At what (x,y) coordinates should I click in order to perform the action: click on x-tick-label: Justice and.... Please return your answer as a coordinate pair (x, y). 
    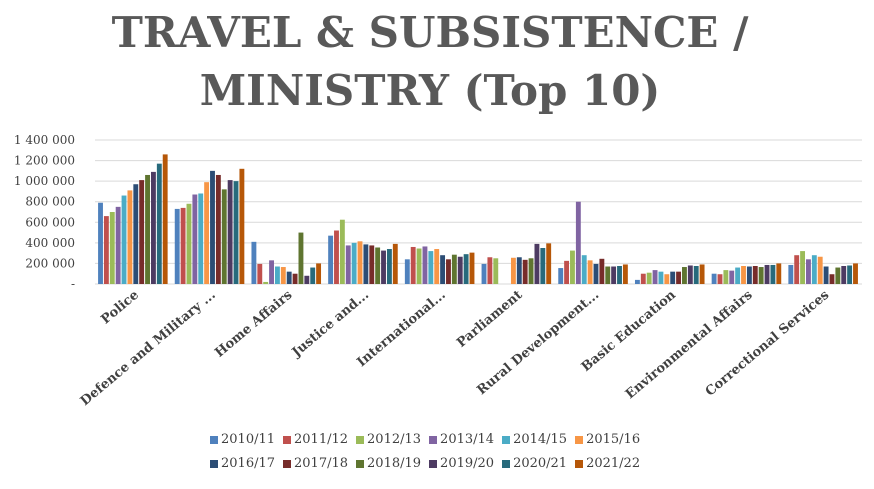
    Looking at the image, I should click on (330, 324).